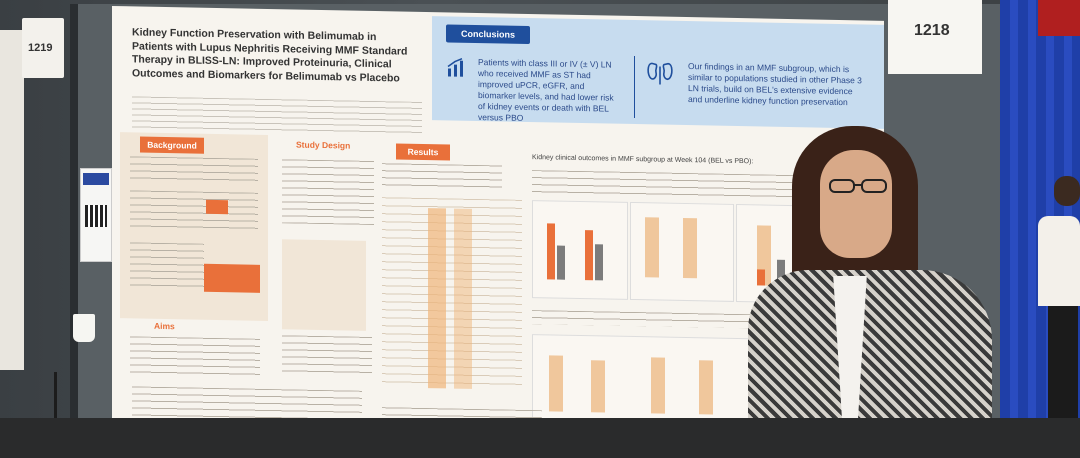 This screenshot has width=1080, height=458. Describe the element at coordinates (856, 204) in the screenshot. I see `presenter-face` at that location.